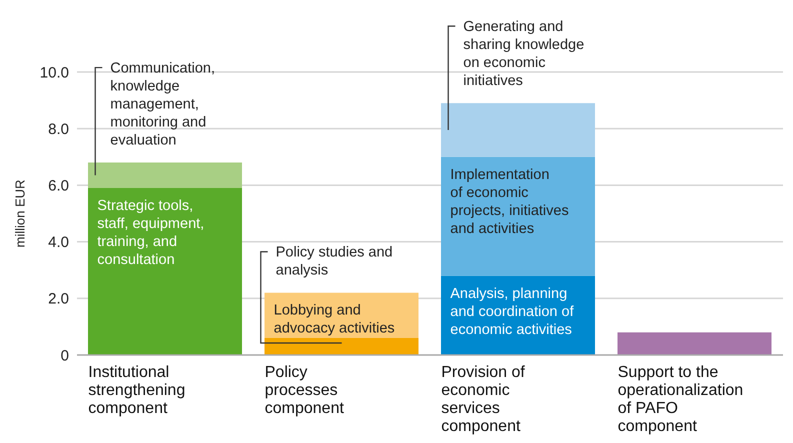 Image resolution: width=793 pixels, height=443 pixels. What do you see at coordinates (334, 319) in the screenshot?
I see `annotation: Lobbying and advocacy activities` at bounding box center [334, 319].